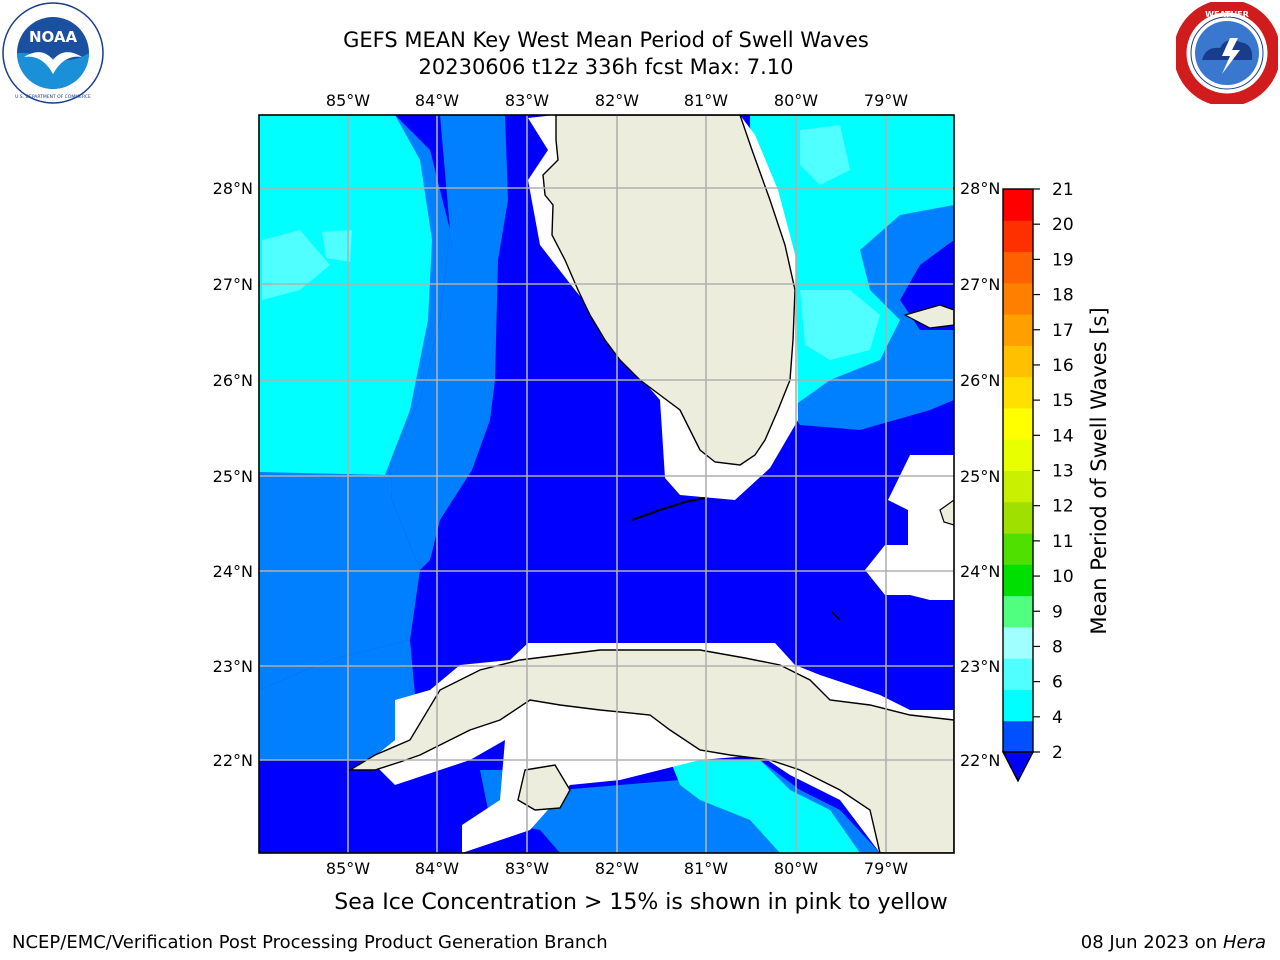  What do you see at coordinates (1227, 14) in the screenshot?
I see `svg-text: WEATHER` at bounding box center [1227, 14].